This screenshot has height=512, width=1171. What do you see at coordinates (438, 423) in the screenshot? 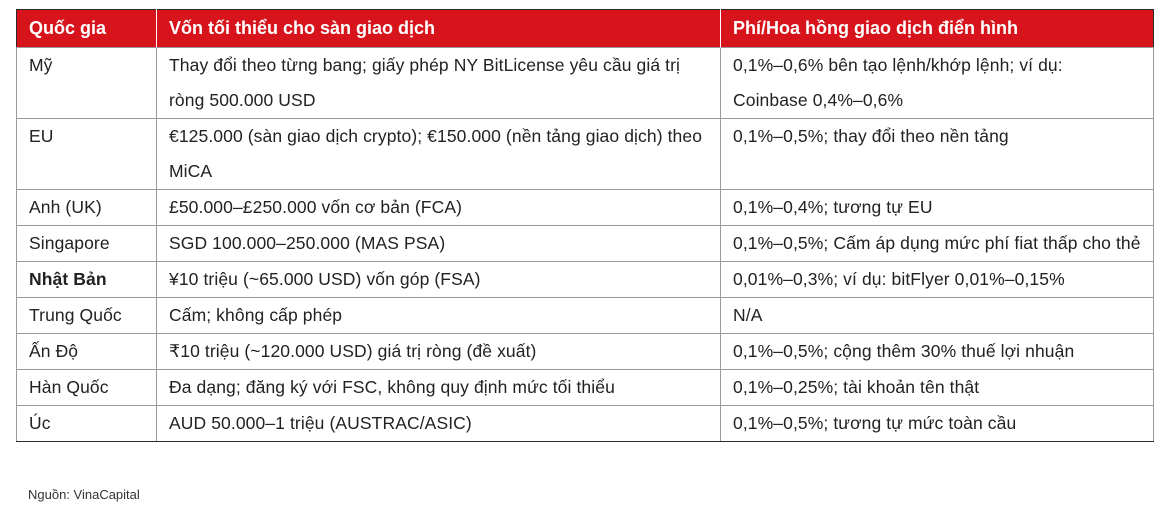
I see `min-capital-cell: AUD 50.000–1 triệu (AUSTRAC/ASIC)` at bounding box center [438, 423].